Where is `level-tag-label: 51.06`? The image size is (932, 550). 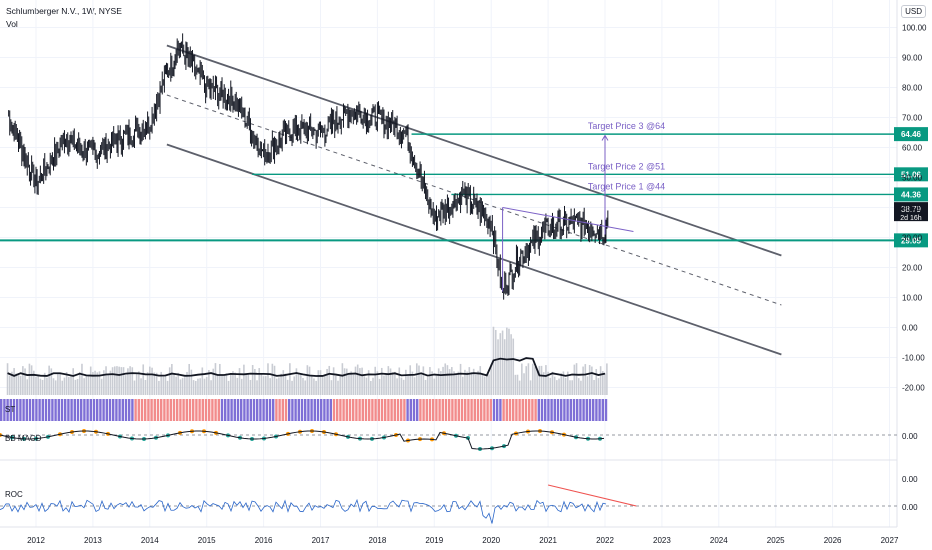 level-tag-label: 51.06 is located at coordinates (911, 174).